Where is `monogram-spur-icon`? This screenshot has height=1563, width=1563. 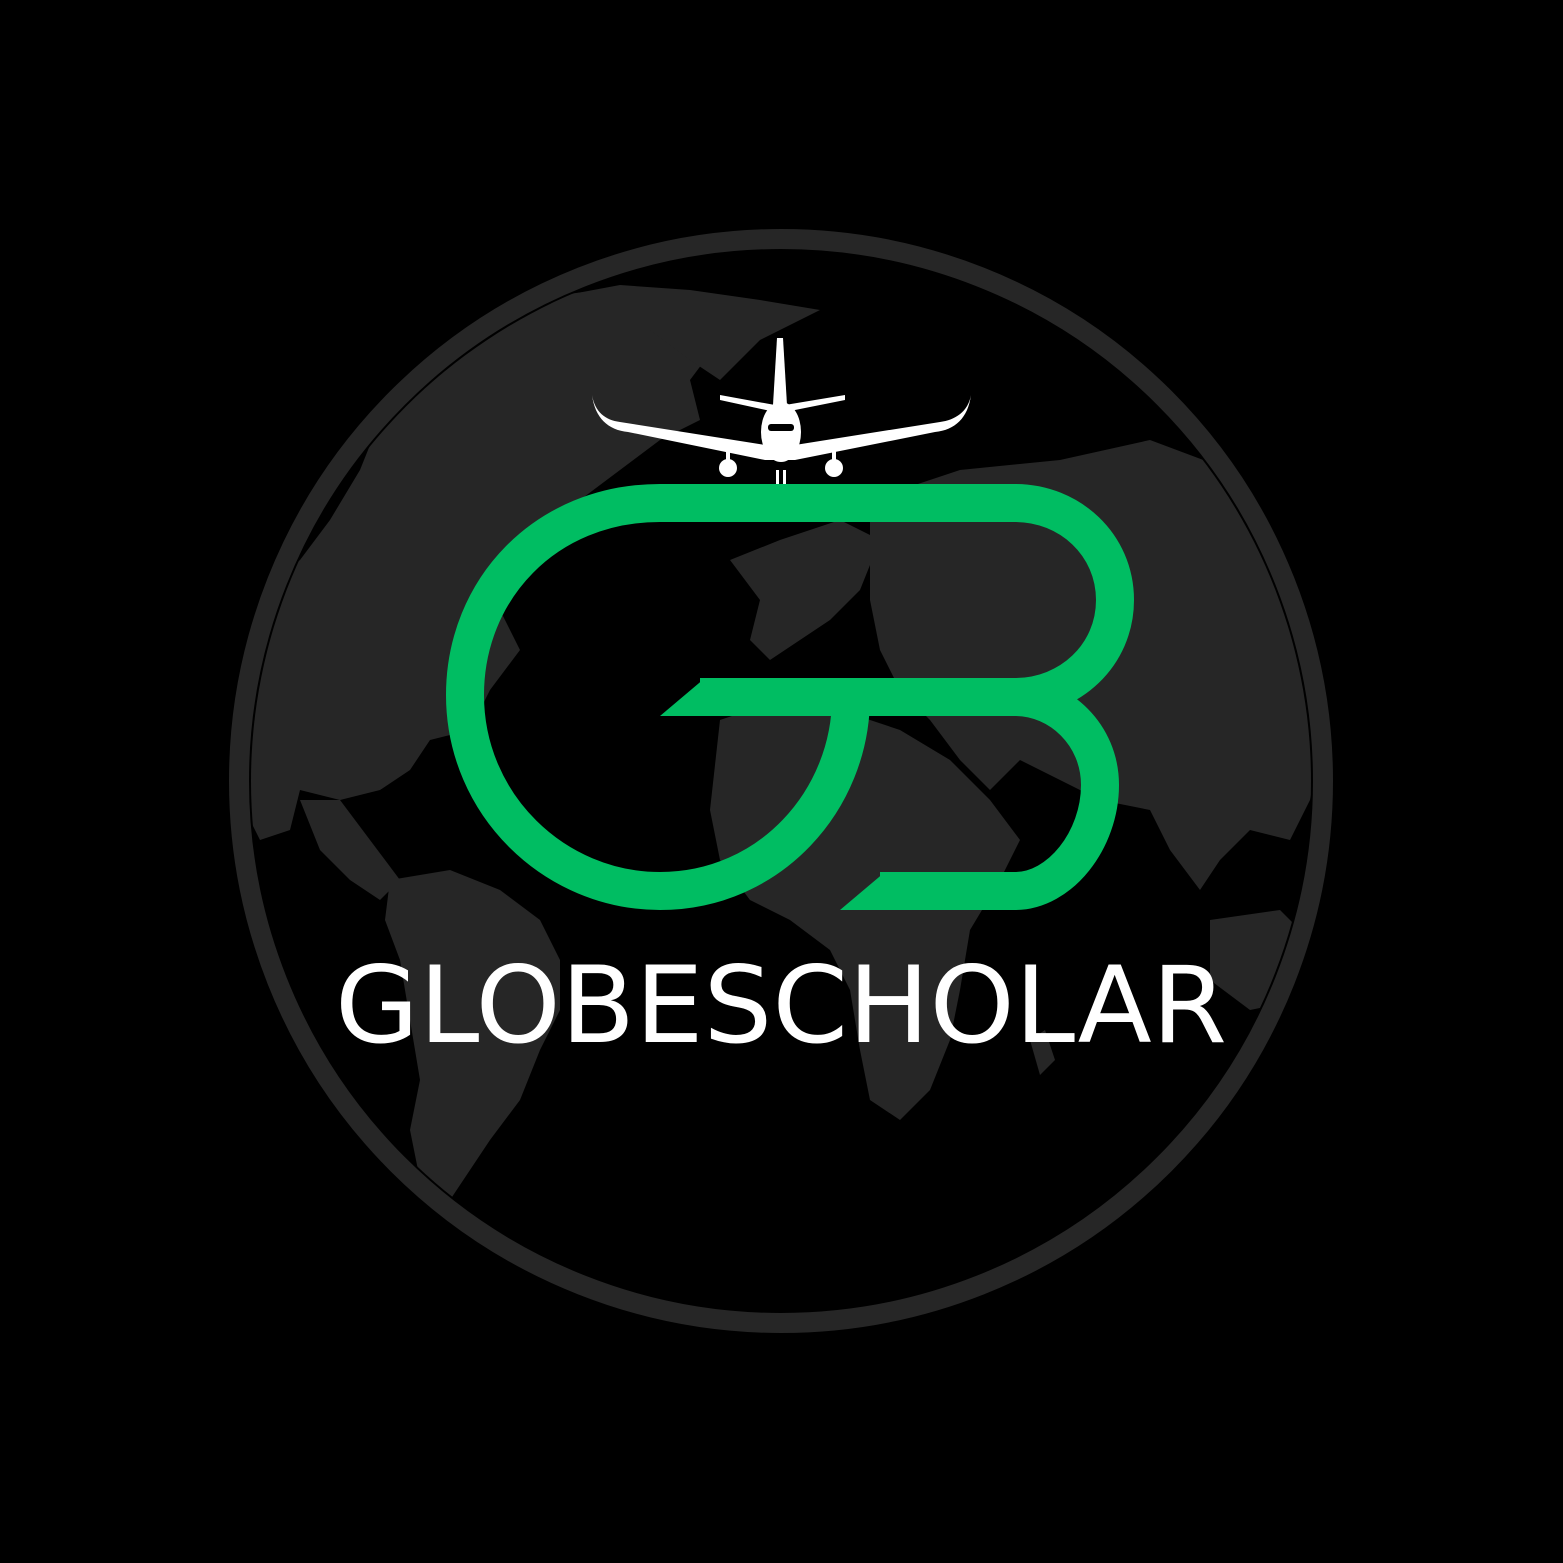 monogram-spur-icon is located at coordinates (772, 794).